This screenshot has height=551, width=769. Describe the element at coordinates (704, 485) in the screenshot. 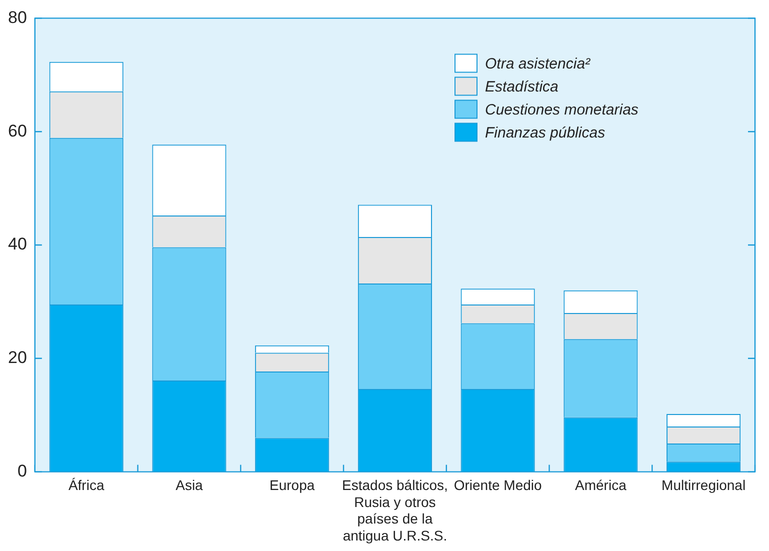

I see `x-tick-label: Multirregional` at that location.